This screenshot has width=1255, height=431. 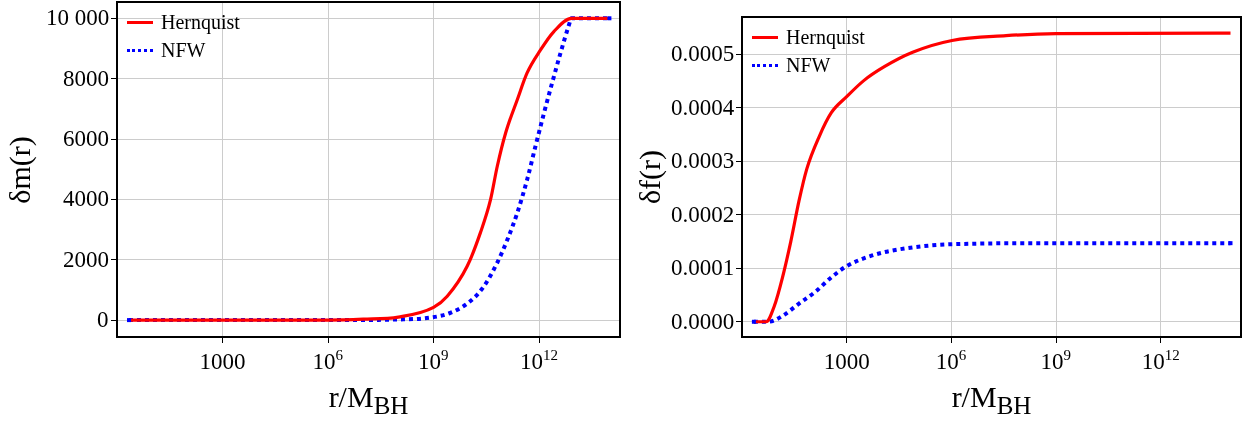 I want to click on y-tick-label: 0.0001, so click(x=703, y=268).